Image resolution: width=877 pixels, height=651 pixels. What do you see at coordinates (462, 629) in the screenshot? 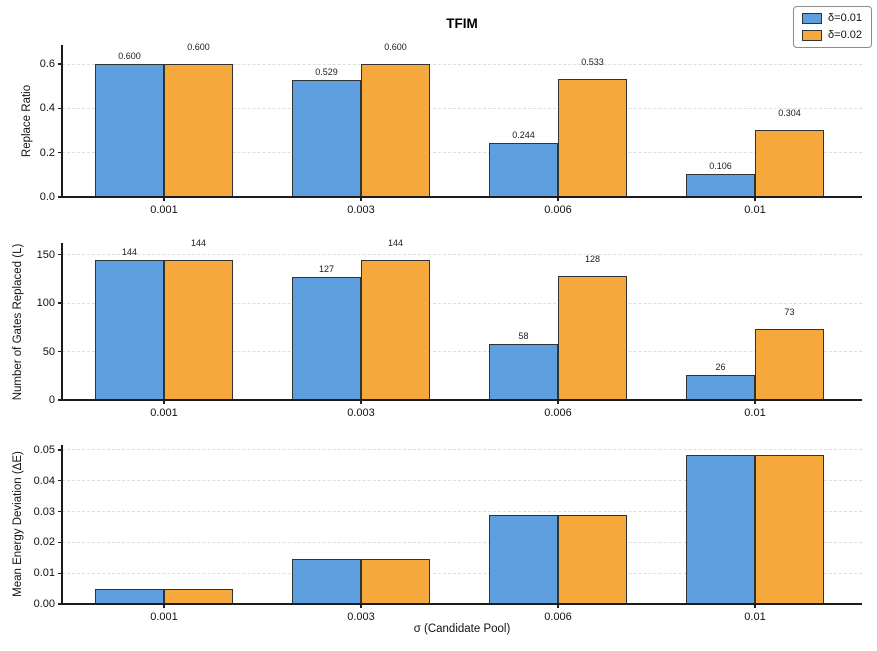
I see `x-axis-label: σ (Candidate Pool)` at bounding box center [462, 629].